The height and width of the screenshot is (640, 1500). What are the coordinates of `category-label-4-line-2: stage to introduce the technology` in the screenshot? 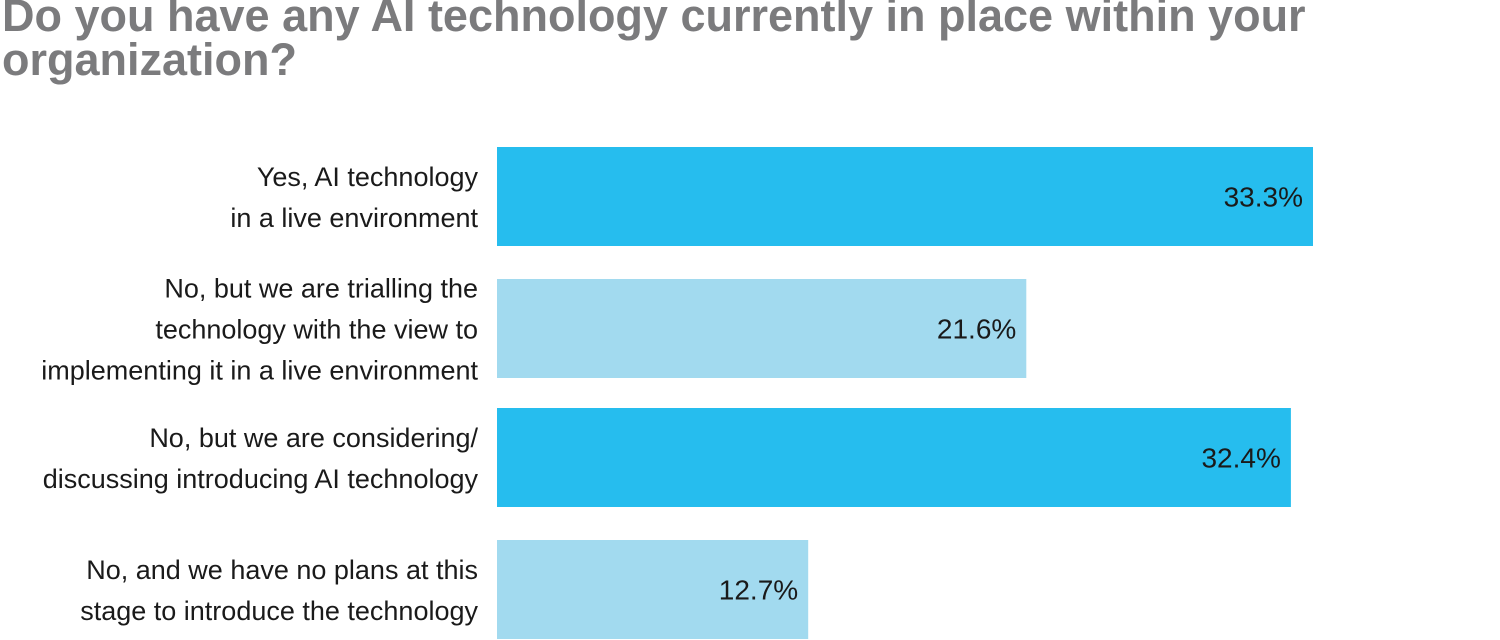 It's located at (279, 611).